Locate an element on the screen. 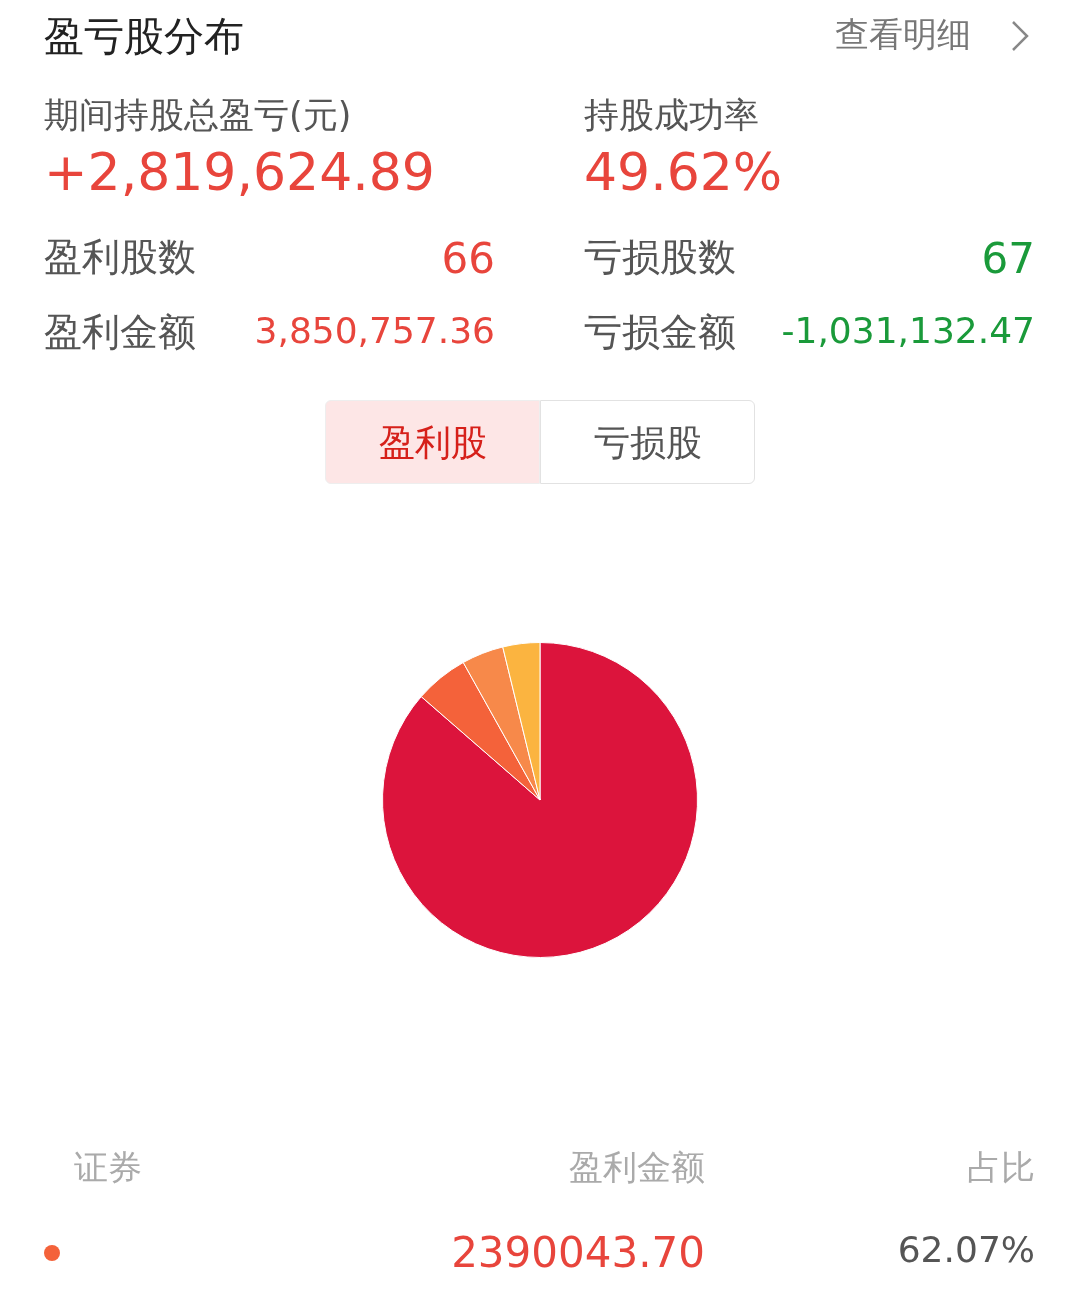  text: 亏损金额 is located at coordinates (660, 332).